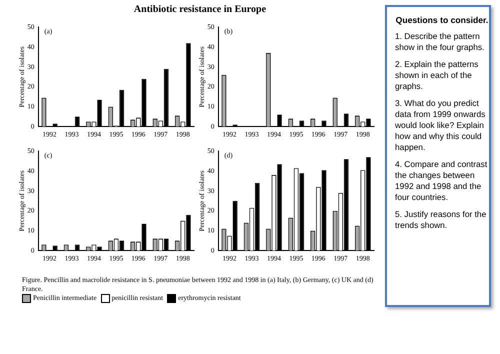  I want to click on text: Questions to consider., so click(442, 20).